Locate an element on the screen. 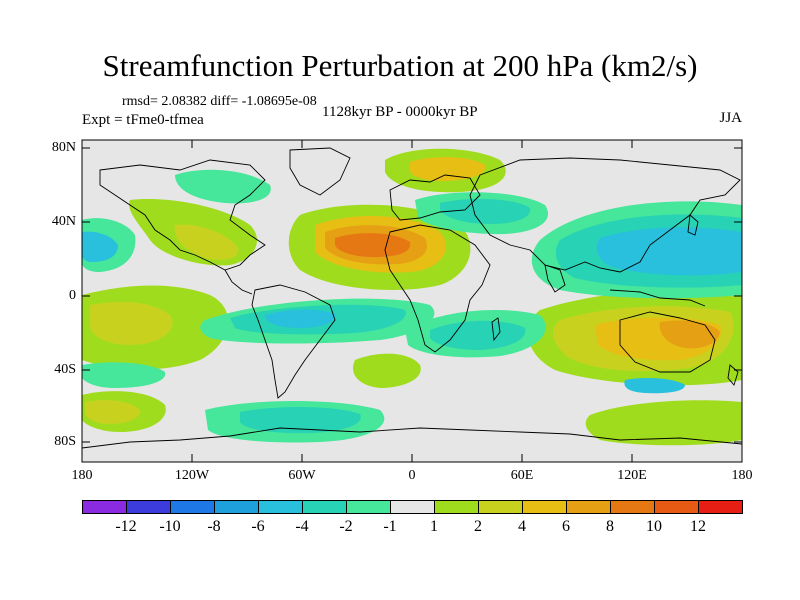 The image size is (800, 600). colorbar is located at coordinates (412, 508).